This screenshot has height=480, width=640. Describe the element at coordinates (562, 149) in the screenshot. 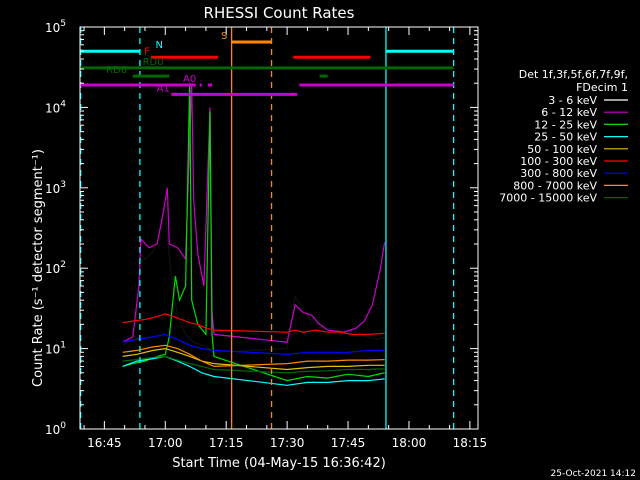

I see `legend-label-4: 50 - 100 keV` at that location.